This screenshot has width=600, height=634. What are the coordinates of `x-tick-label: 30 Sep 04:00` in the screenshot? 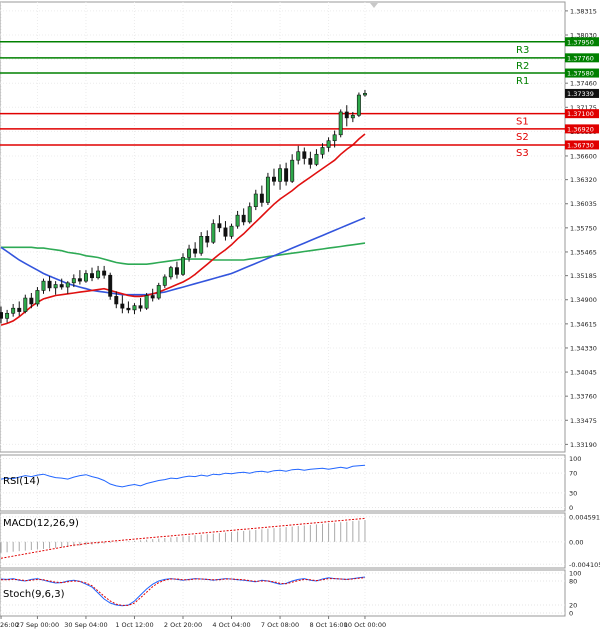 It's located at (85, 625).